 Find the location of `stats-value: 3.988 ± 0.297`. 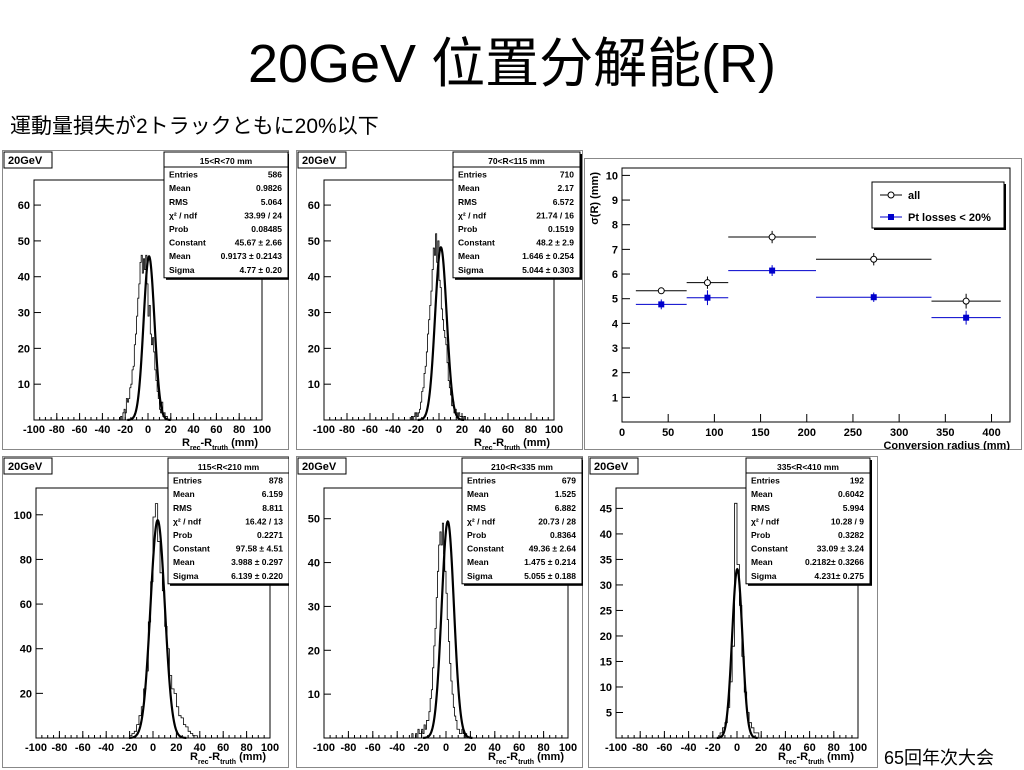

stats-value: 3.988 ± 0.297 is located at coordinates (257, 562).